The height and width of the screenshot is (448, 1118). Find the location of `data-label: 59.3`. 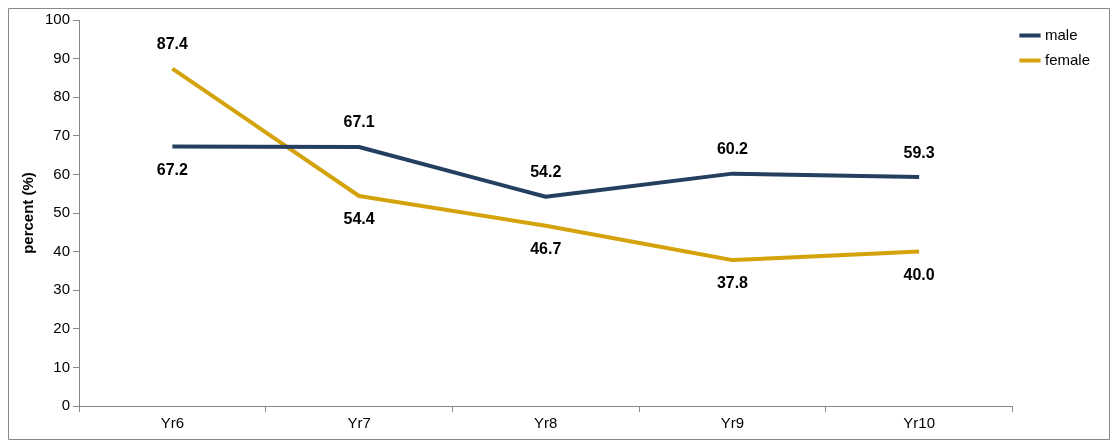

data-label: 59.3 is located at coordinates (919, 152).